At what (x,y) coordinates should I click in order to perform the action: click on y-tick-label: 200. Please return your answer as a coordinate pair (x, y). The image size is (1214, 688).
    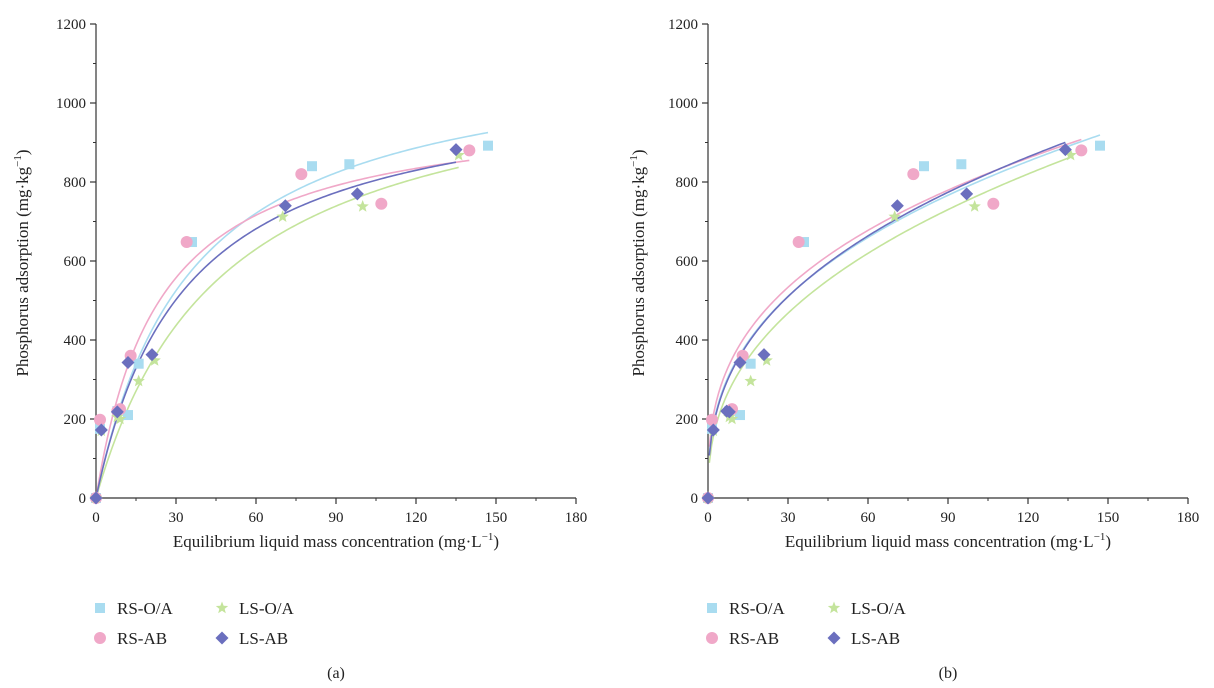
    Looking at the image, I should click on (687, 420).